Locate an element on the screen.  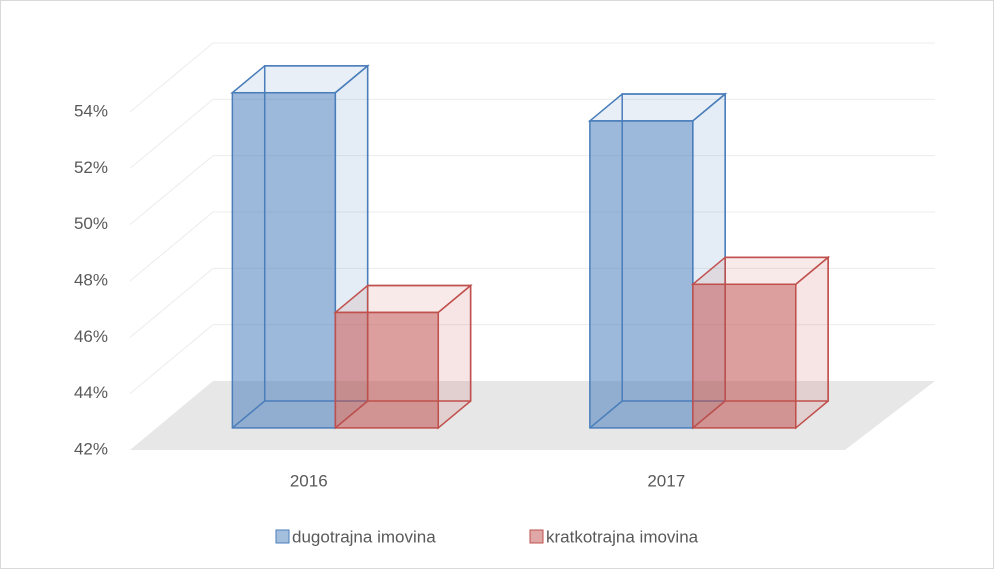
y-tick-label: 48% is located at coordinates (91, 279).